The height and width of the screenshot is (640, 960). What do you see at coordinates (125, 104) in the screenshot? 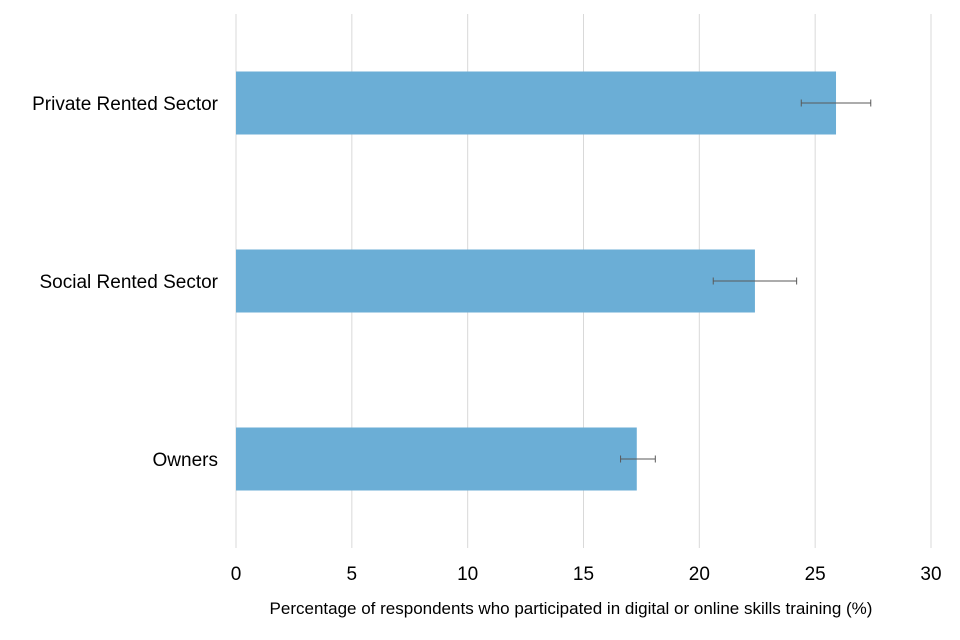
I see `category-label: Private Rented Sector` at bounding box center [125, 104].